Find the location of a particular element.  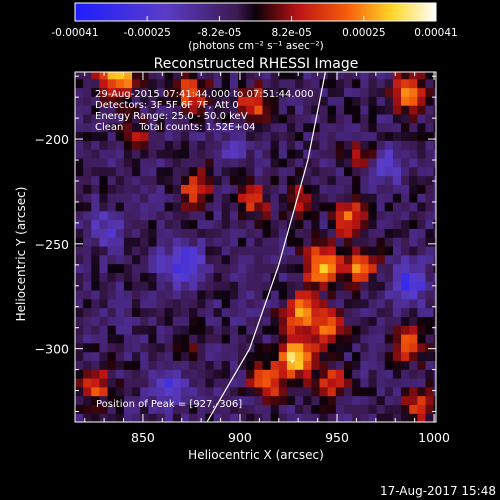

peak-position-label: Position of Peak = [927,-306] is located at coordinates (169, 404).